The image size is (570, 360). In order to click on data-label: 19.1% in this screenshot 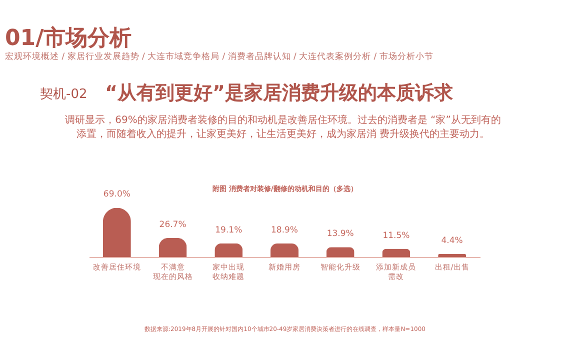, I will do `click(228, 230)`.